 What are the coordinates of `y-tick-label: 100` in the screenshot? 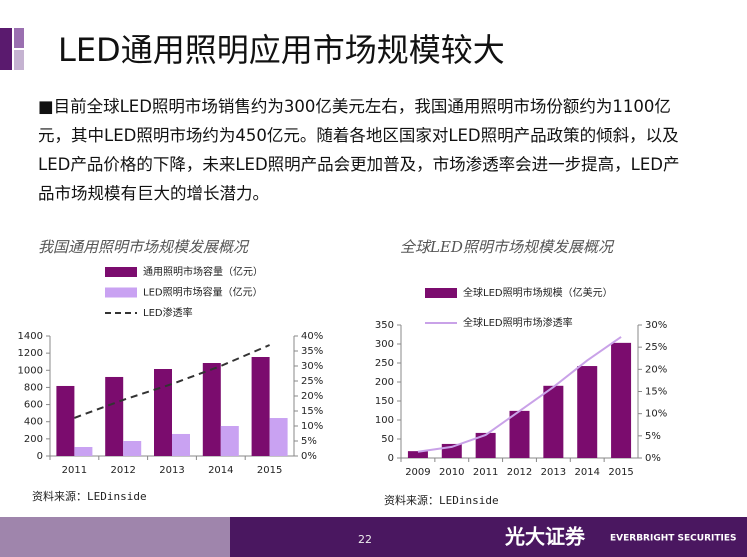 It's located at (384, 420).